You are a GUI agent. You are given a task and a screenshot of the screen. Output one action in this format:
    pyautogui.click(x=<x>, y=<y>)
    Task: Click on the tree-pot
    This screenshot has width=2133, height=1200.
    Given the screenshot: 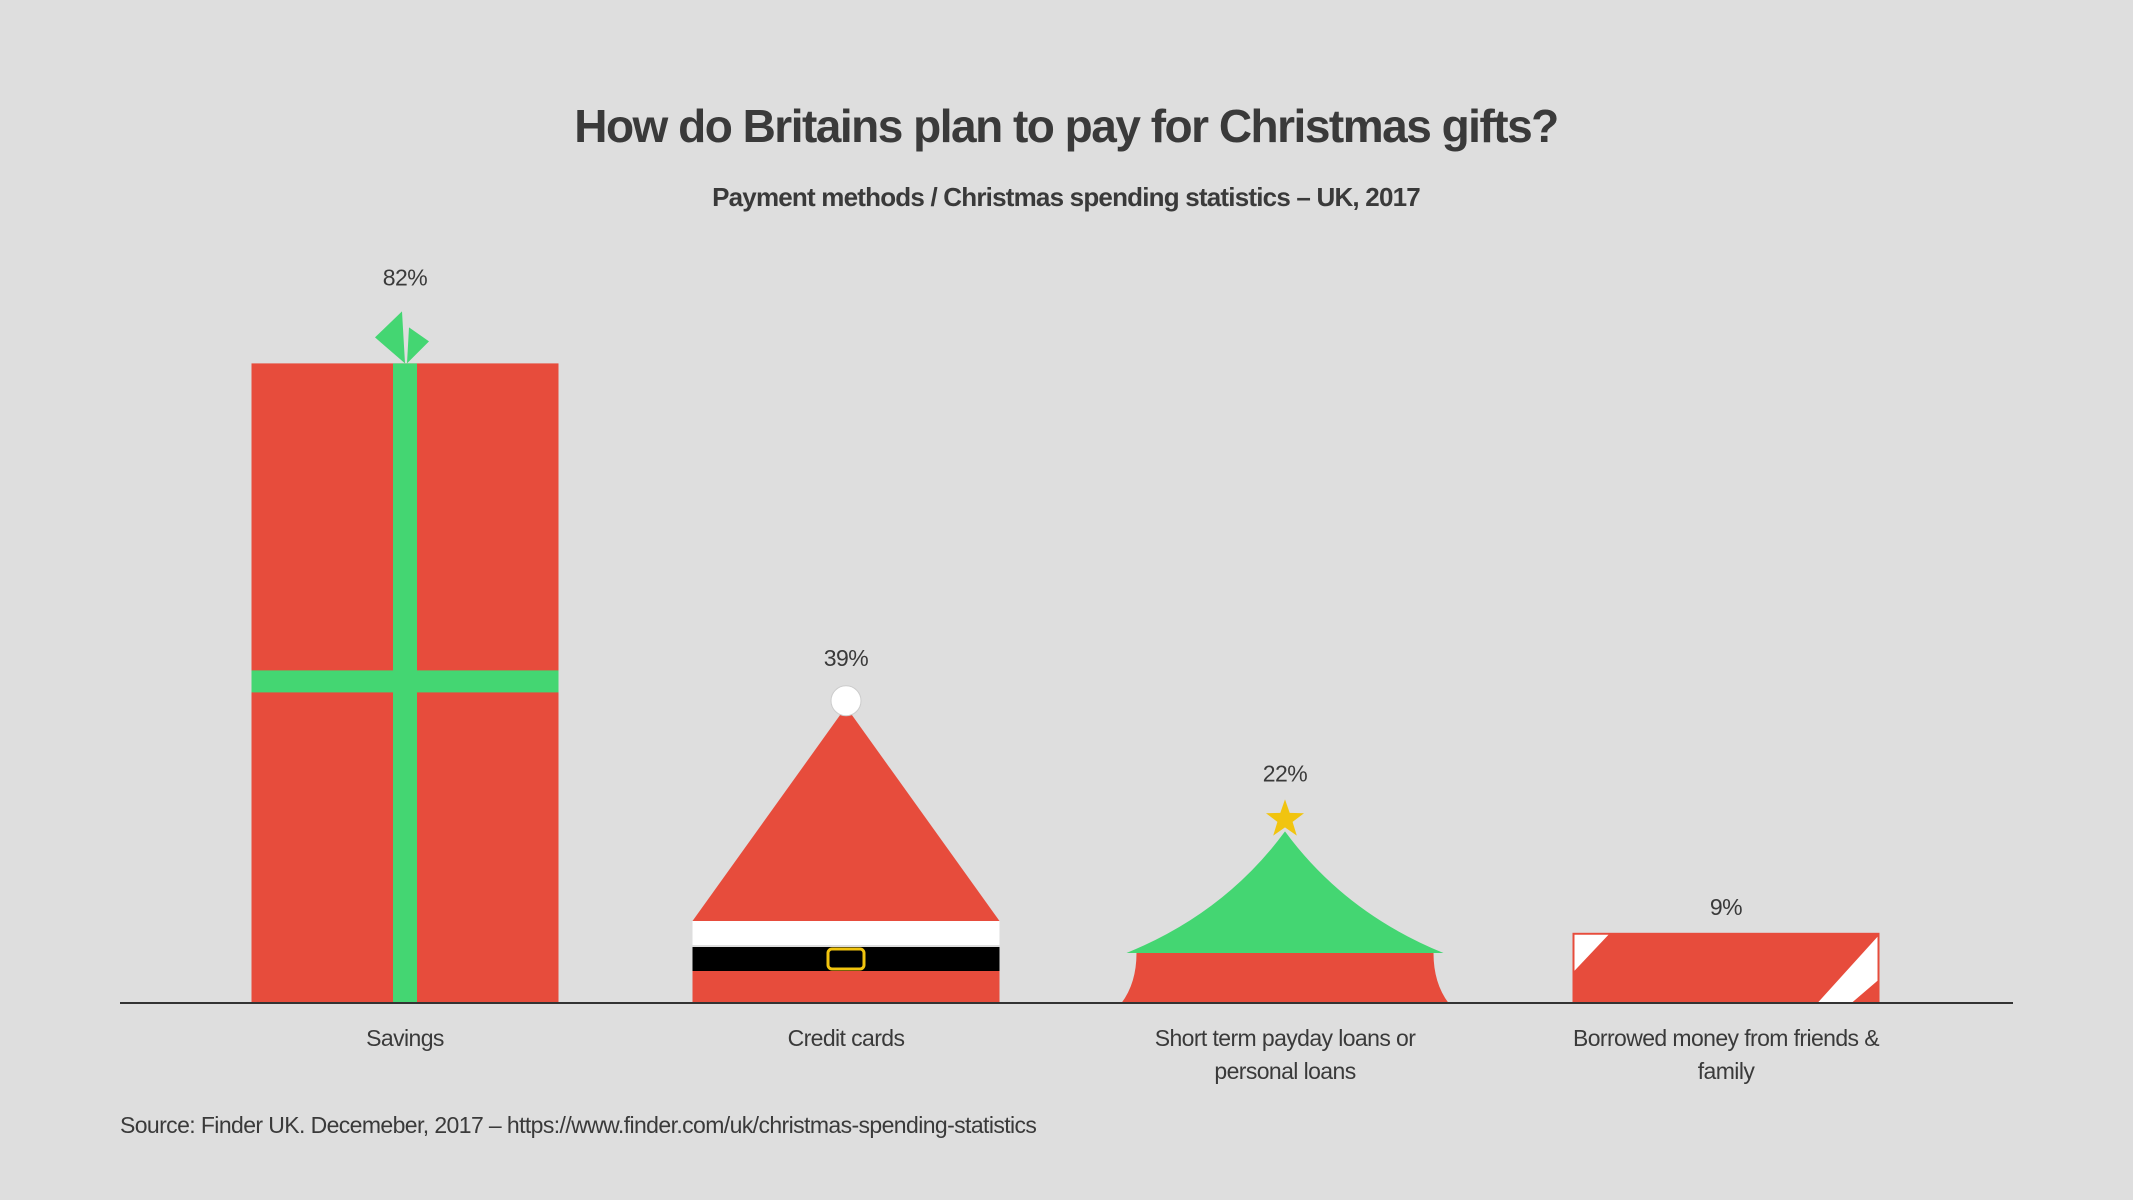 What is the action you would take?
    pyautogui.click(x=1285, y=978)
    